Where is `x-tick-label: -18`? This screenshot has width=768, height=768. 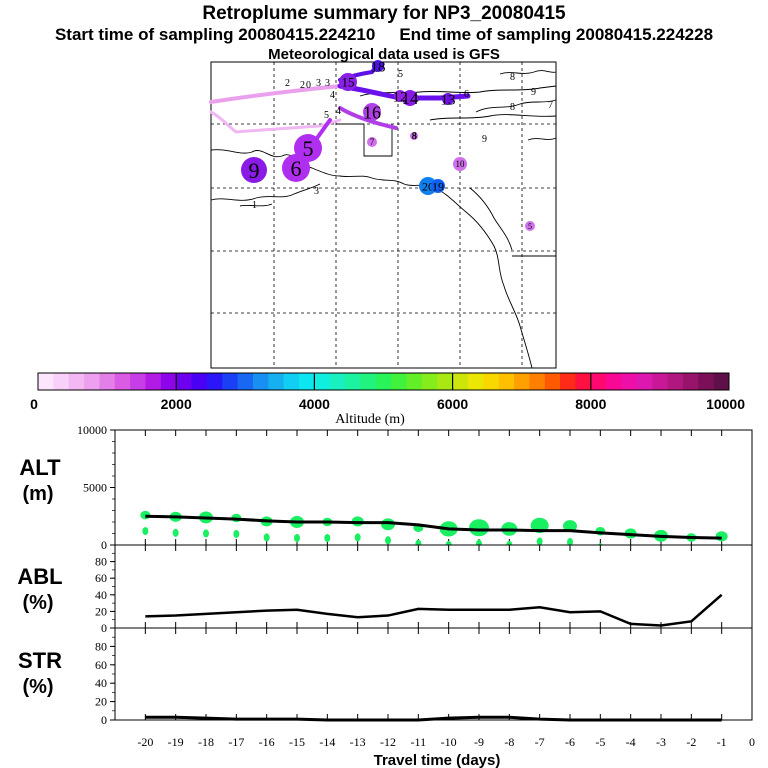 x-tick-label: -18 is located at coordinates (206, 742).